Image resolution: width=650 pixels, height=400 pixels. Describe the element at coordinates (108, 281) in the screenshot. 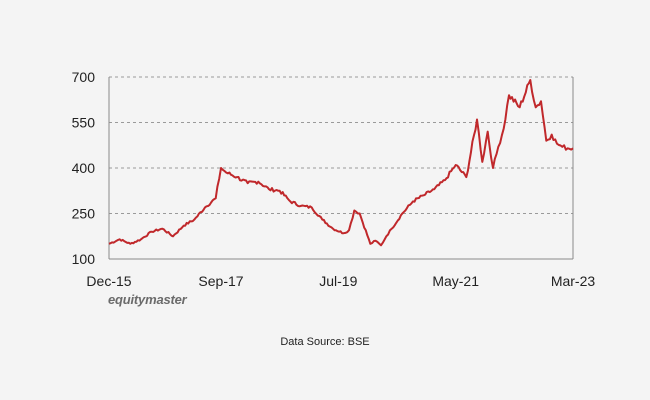

I see `x-tick-label-dec-15: Dec-15` at that location.